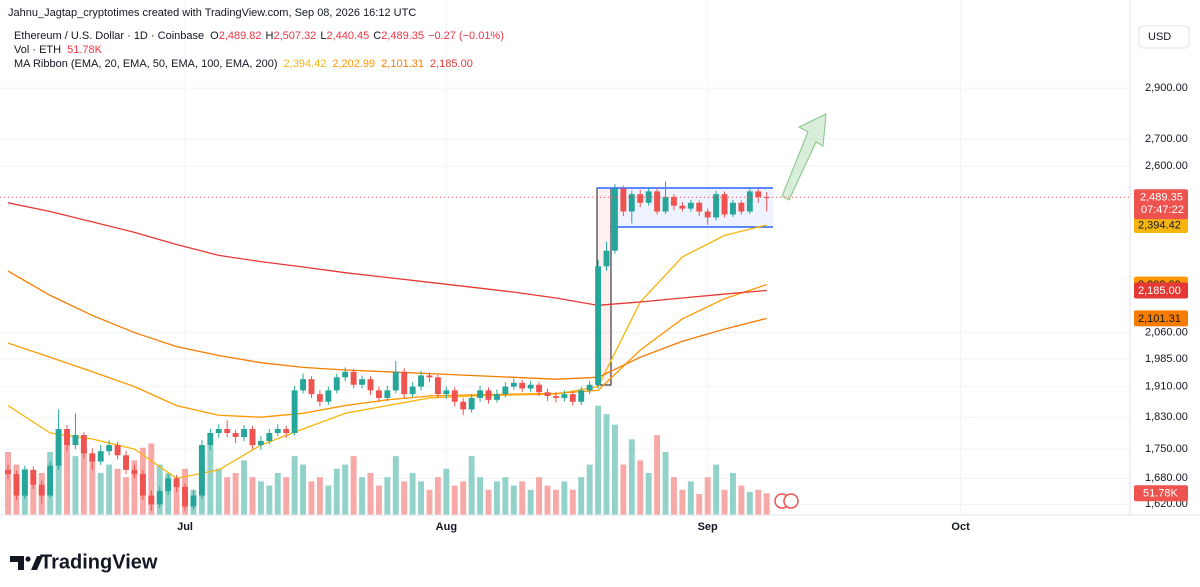 The height and width of the screenshot is (587, 1200). I want to click on volume-badge, so click(1161, 493).